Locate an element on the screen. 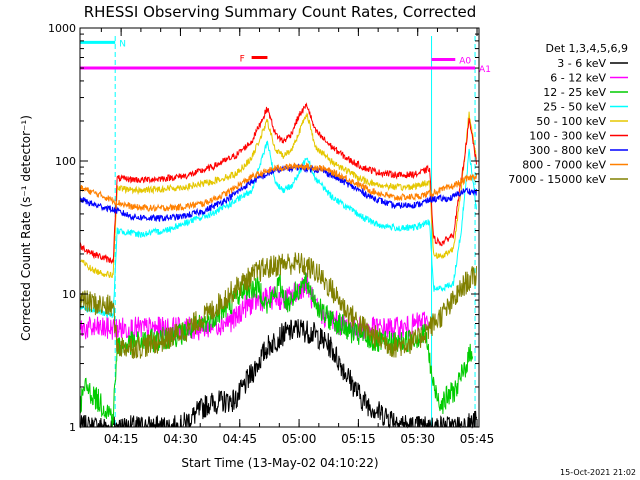  annotation-label: A1 is located at coordinates (485, 70).